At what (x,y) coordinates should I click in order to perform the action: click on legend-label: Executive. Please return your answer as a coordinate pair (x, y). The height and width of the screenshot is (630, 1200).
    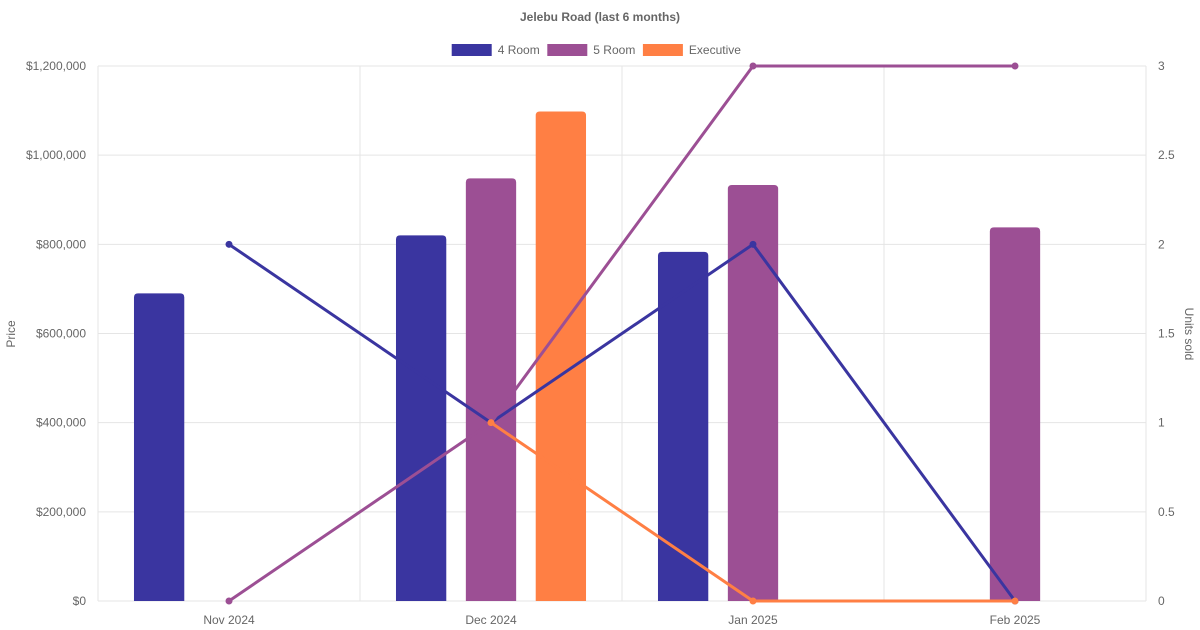
    Looking at the image, I should click on (715, 50).